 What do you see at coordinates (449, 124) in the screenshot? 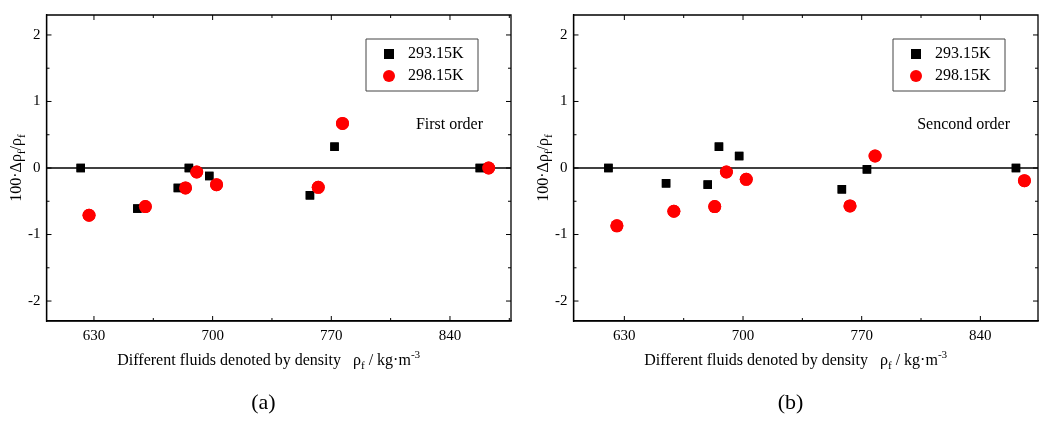
I see `annotation: First order` at bounding box center [449, 124].